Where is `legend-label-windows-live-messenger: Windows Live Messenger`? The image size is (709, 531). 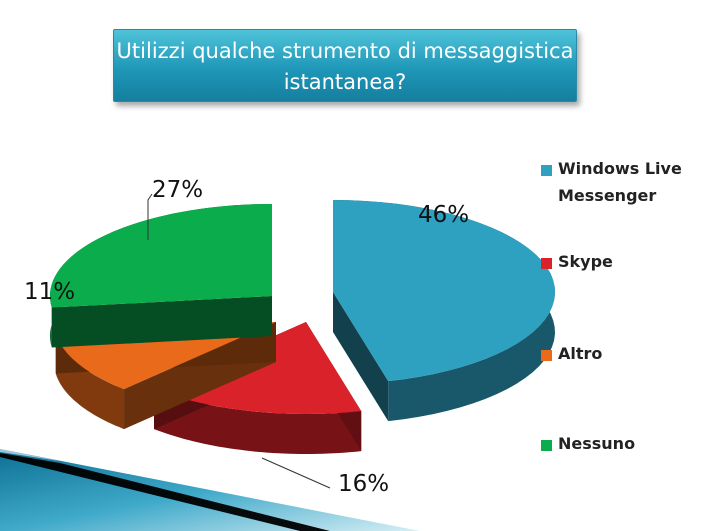
legend-label-windows-live-messenger: Windows Live Messenger is located at coordinates (620, 182).